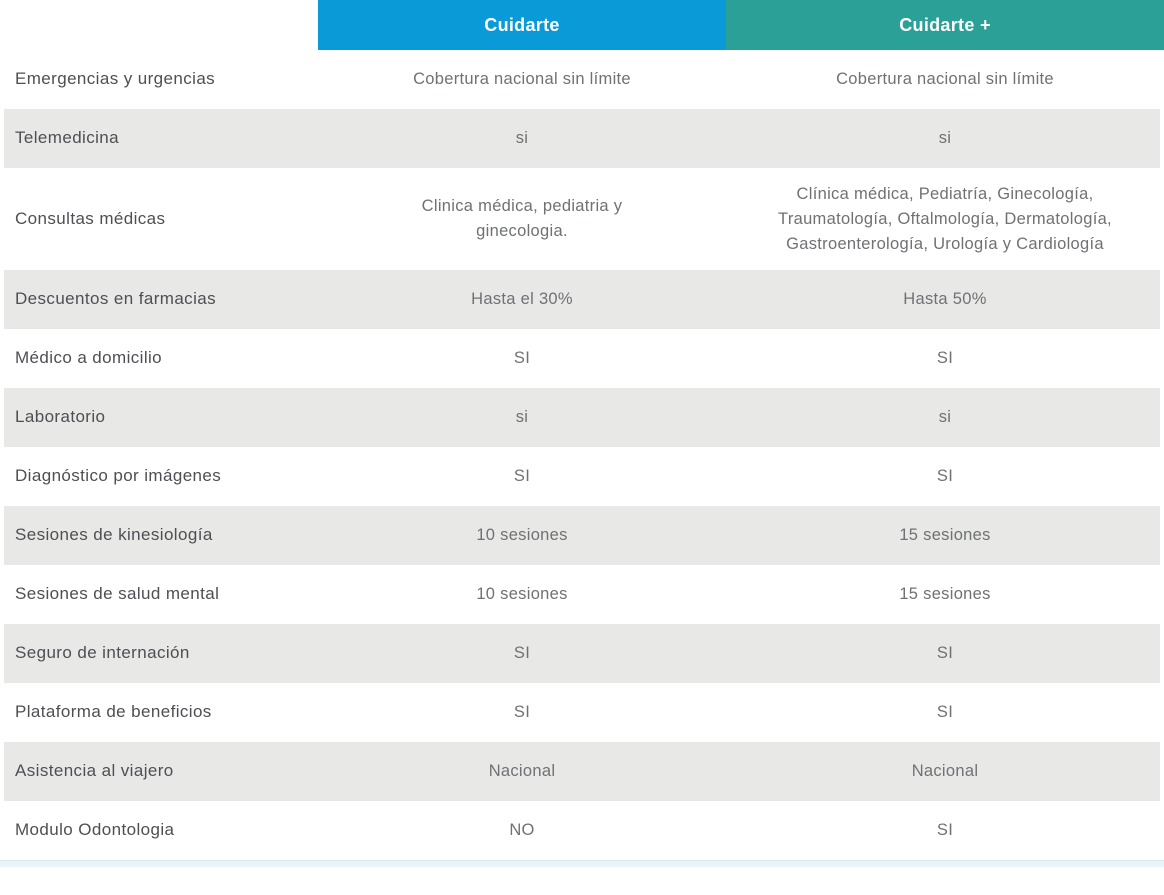 The image size is (1164, 895). I want to click on cuidarte-value: Clinica médica, pediatria y ginecologia., so click(522, 219).